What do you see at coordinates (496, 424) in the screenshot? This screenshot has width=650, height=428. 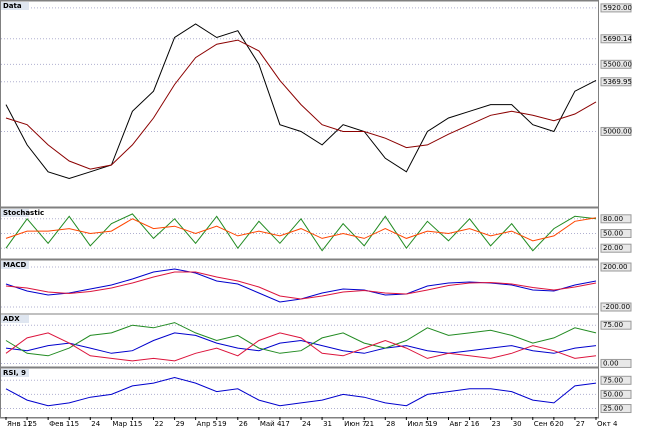 I see `x-tick-label: 23` at bounding box center [496, 424].